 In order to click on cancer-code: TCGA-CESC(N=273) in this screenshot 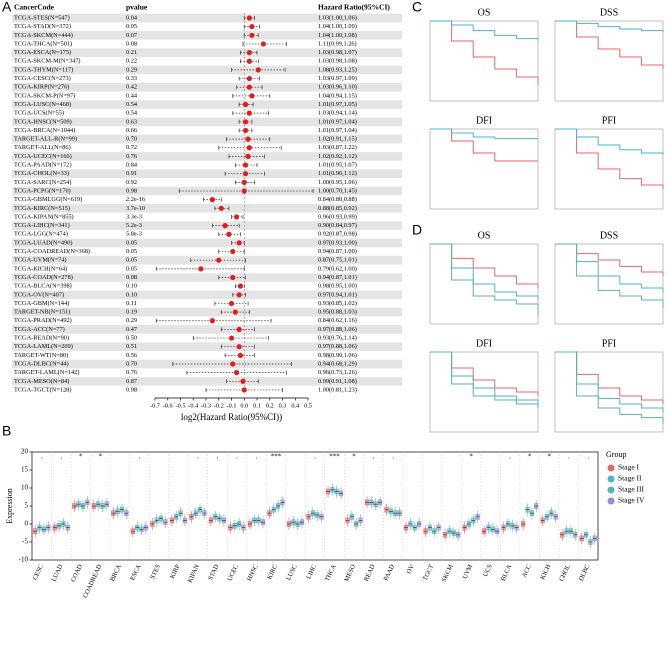, I will do `click(42, 78)`.